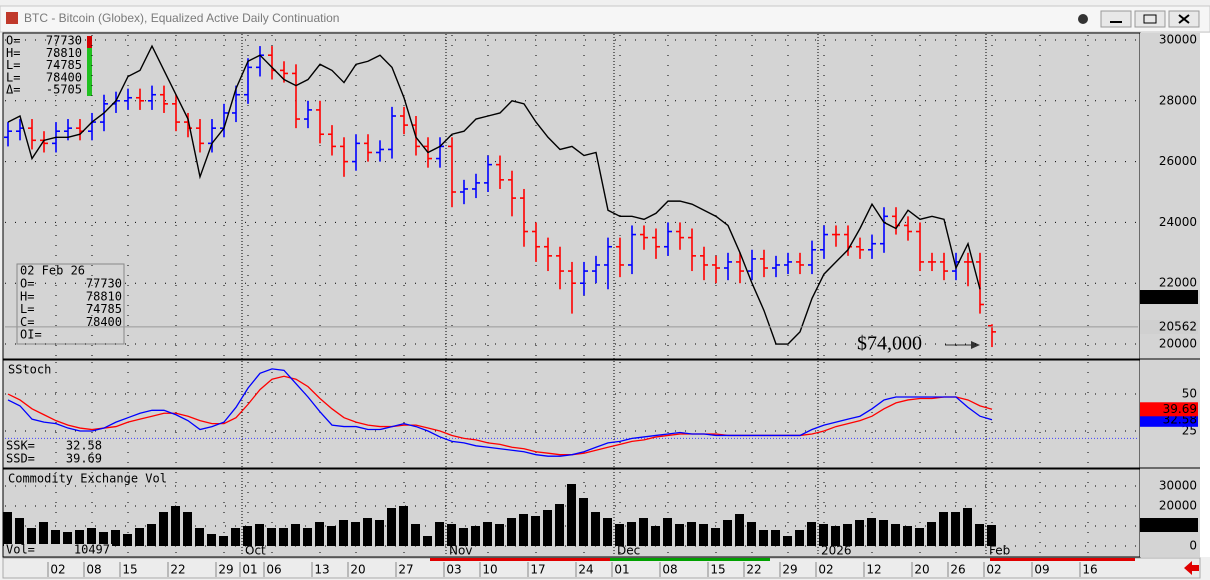 This screenshot has width=1210, height=580. What do you see at coordinates (321, 570) in the screenshot?
I see `x-tick-label: 13` at bounding box center [321, 570].